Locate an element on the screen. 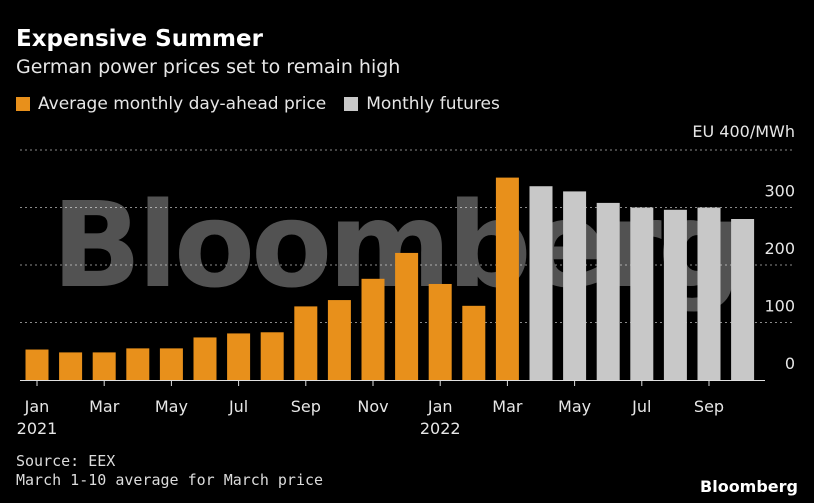 The height and width of the screenshot is (503, 814). legend-label-day-ahead: Average monthly day-ahead price is located at coordinates (182, 104).